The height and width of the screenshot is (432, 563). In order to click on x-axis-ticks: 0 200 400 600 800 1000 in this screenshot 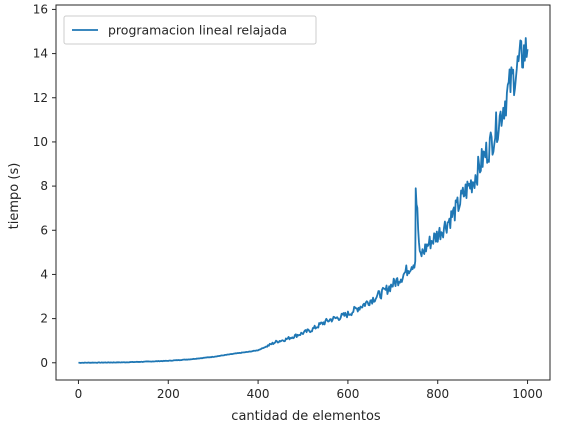, I will do `click(309, 390)`.